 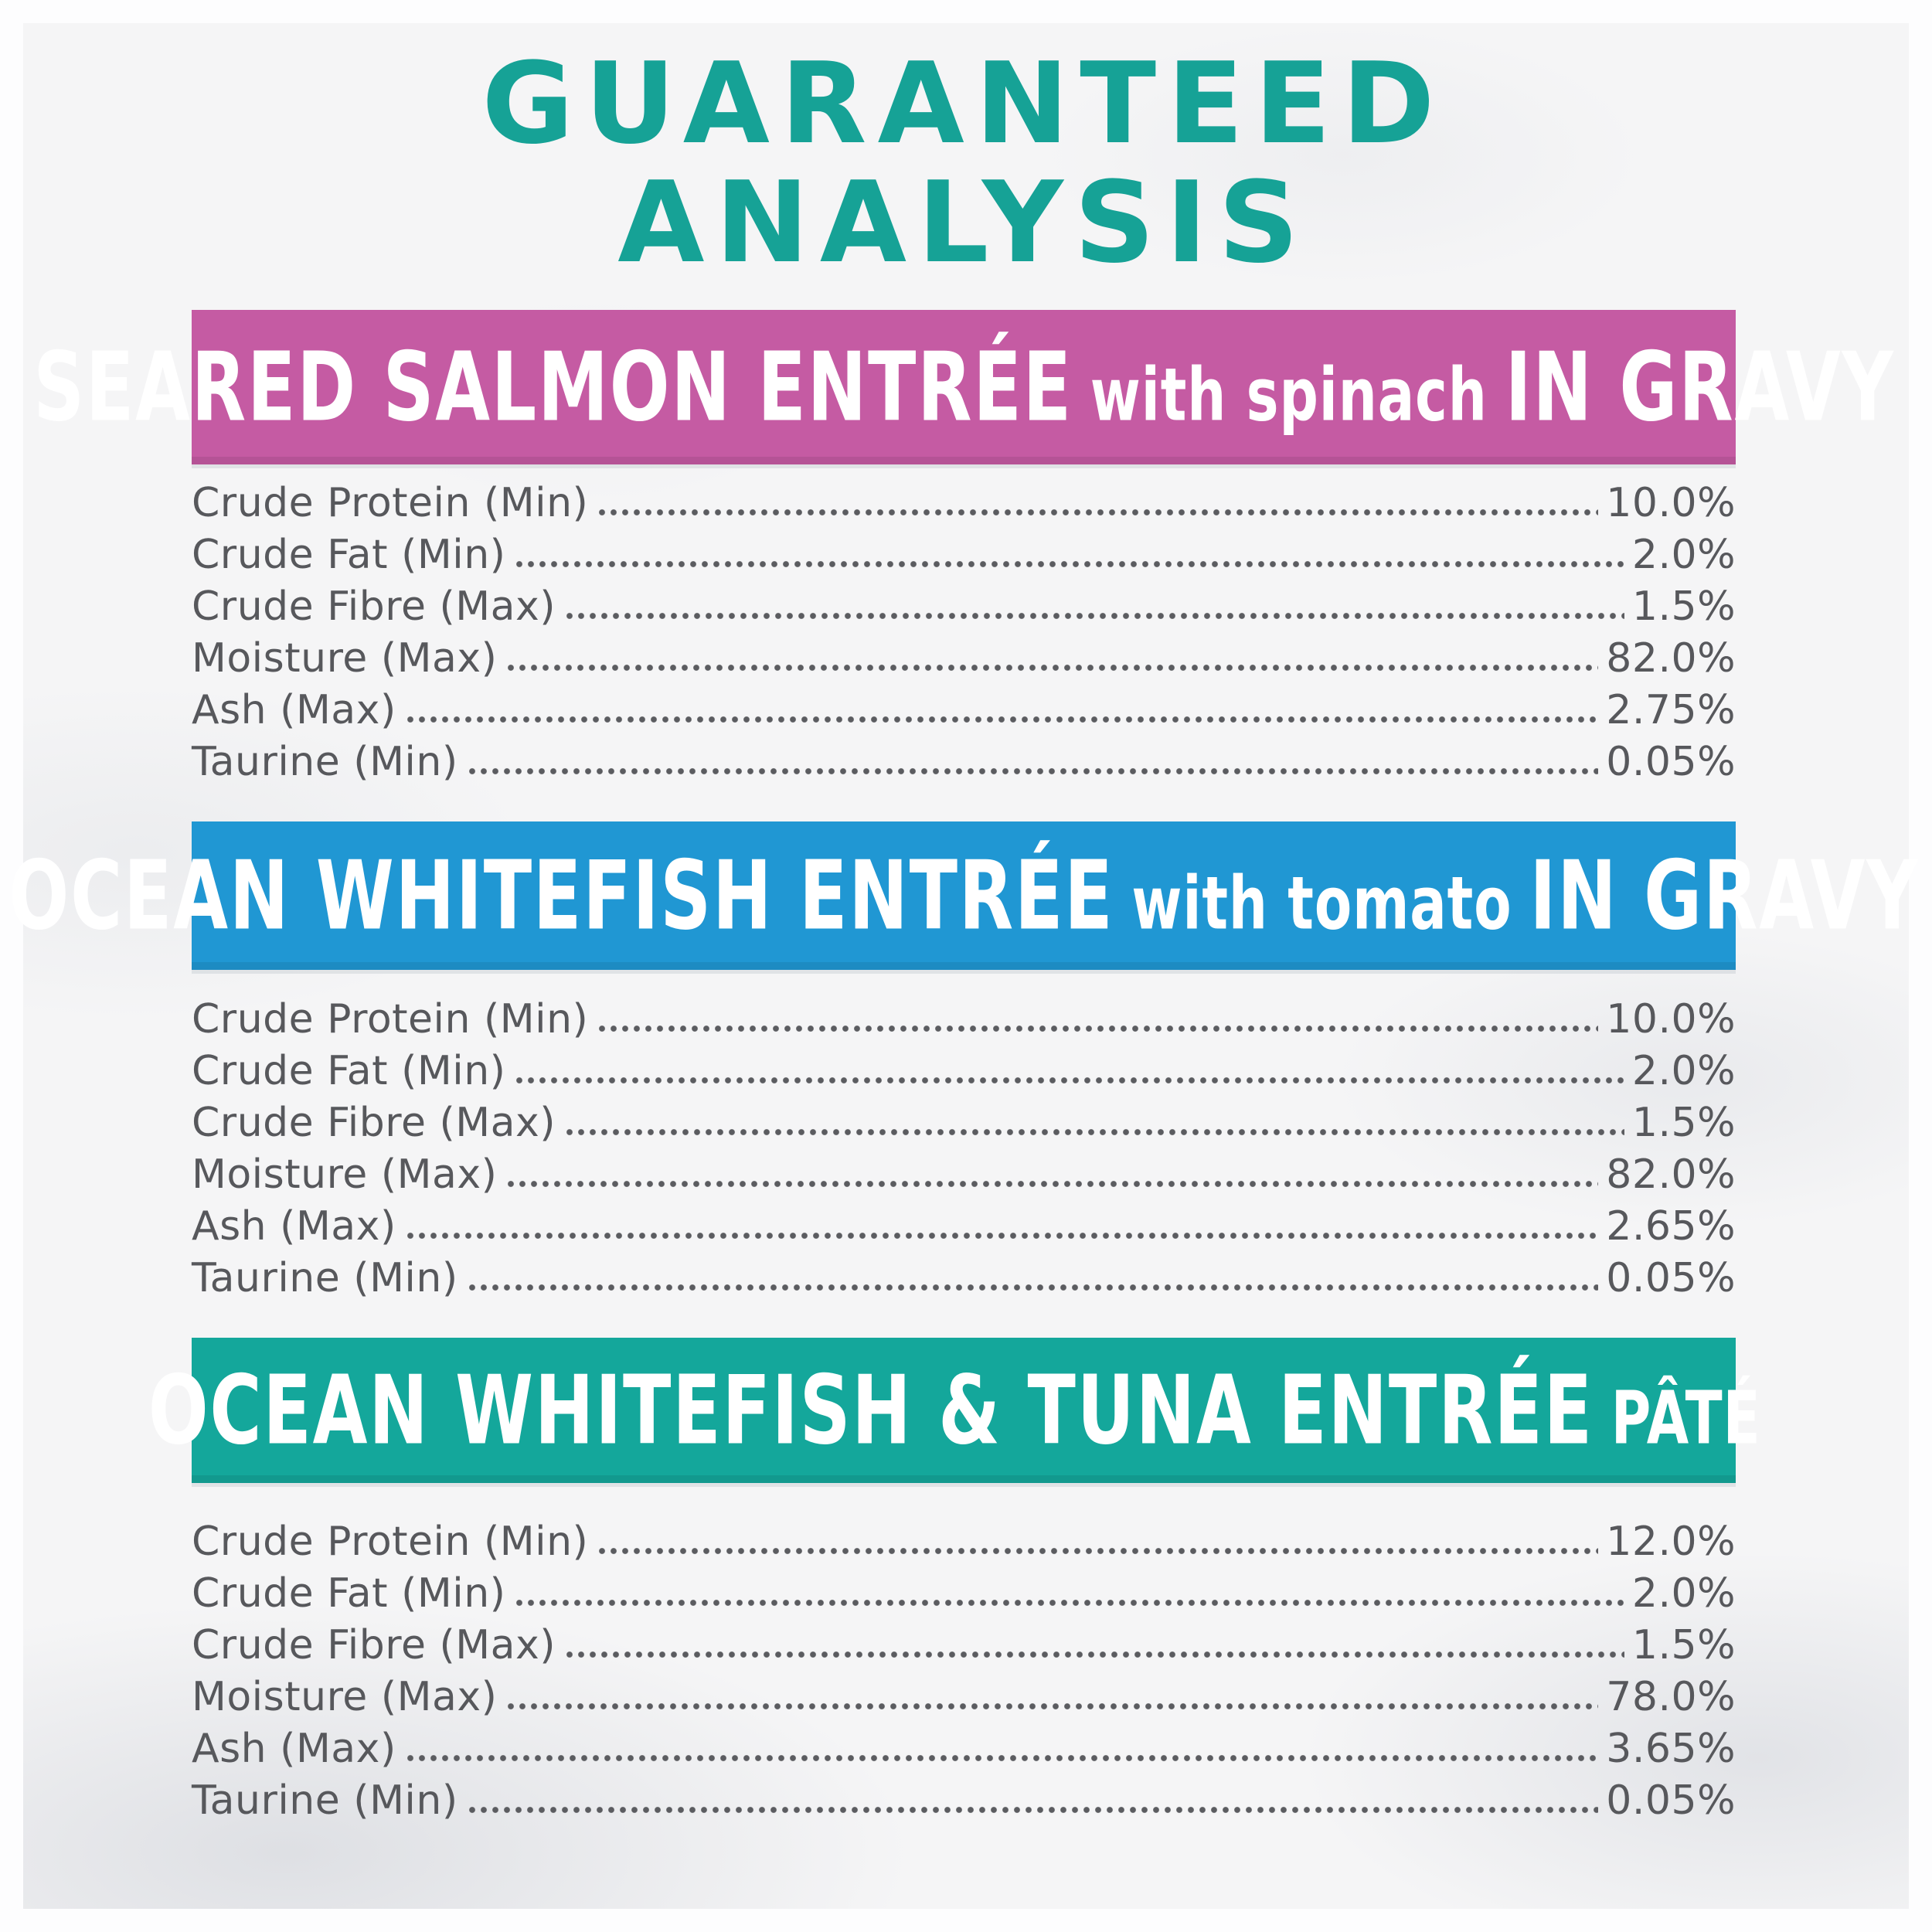 What do you see at coordinates (1671, 1750) in the screenshot?
I see `nutrient-value: 3.65%` at bounding box center [1671, 1750].